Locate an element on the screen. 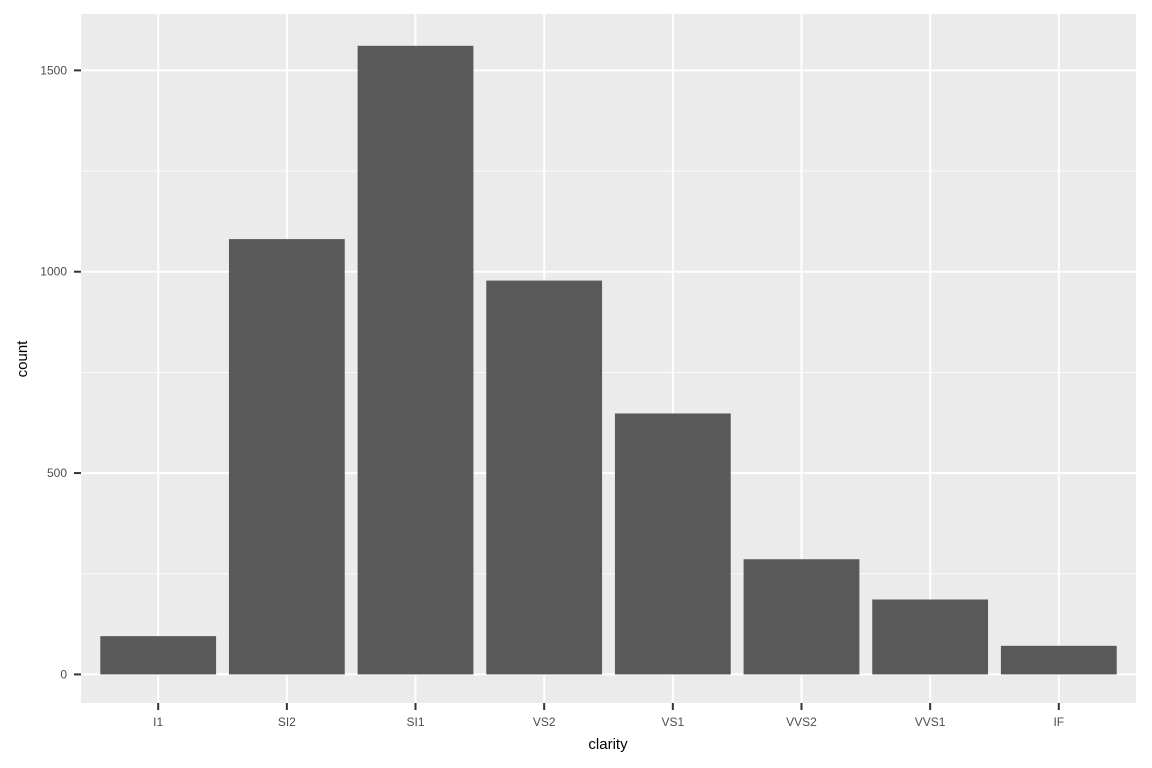 The image size is (1152, 768). x-axis-title: clarity is located at coordinates (608, 744).